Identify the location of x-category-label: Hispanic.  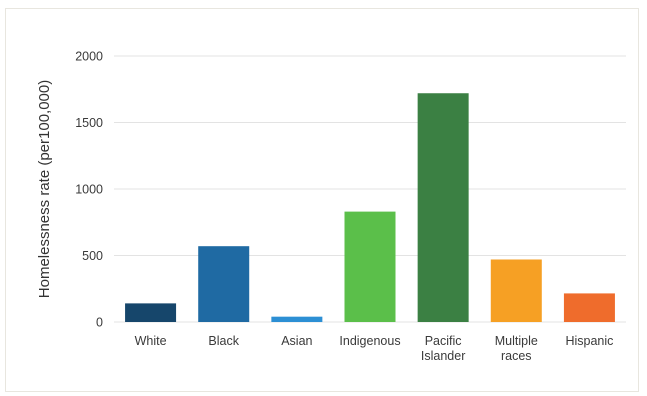
(589, 341).